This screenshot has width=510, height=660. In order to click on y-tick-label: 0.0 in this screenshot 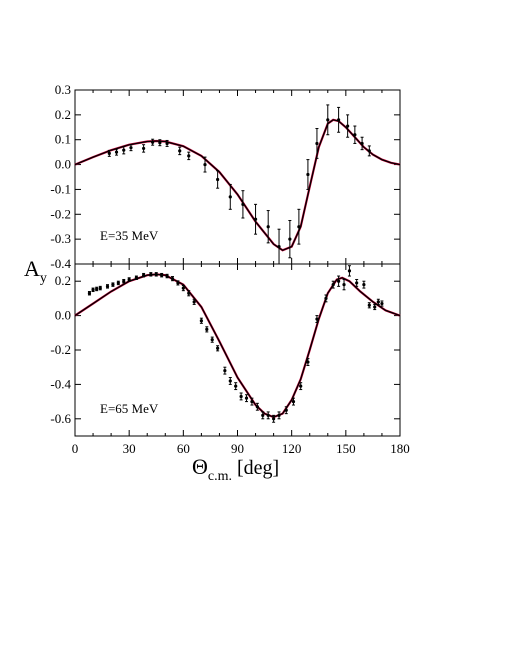, I will do `click(63, 315)`.